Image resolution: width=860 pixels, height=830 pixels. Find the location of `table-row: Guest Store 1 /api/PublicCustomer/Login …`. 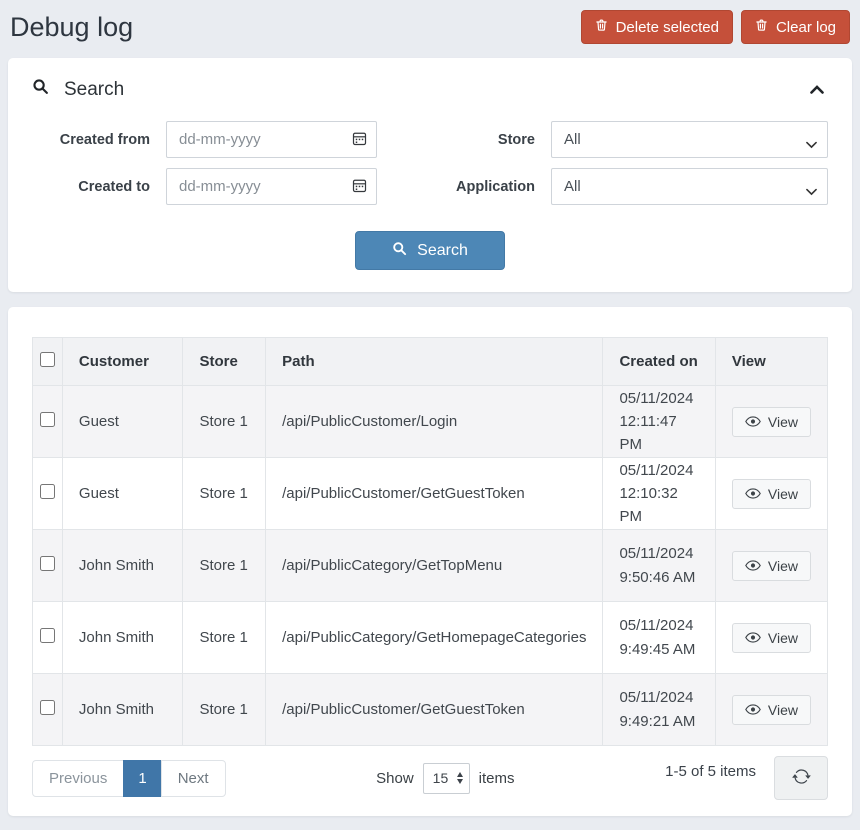

table-row: Guest Store 1 /api/PublicCustomer/Login … is located at coordinates (430, 421).